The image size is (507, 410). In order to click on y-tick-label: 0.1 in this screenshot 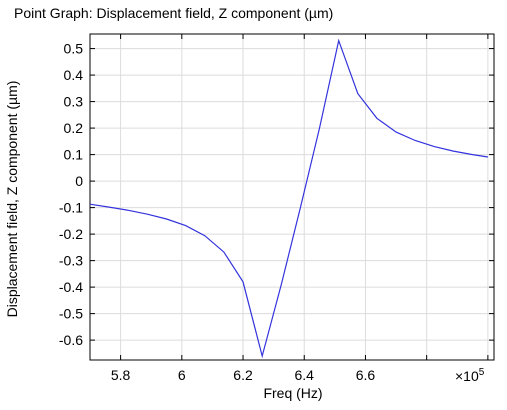, I will do `click(74, 155)`.